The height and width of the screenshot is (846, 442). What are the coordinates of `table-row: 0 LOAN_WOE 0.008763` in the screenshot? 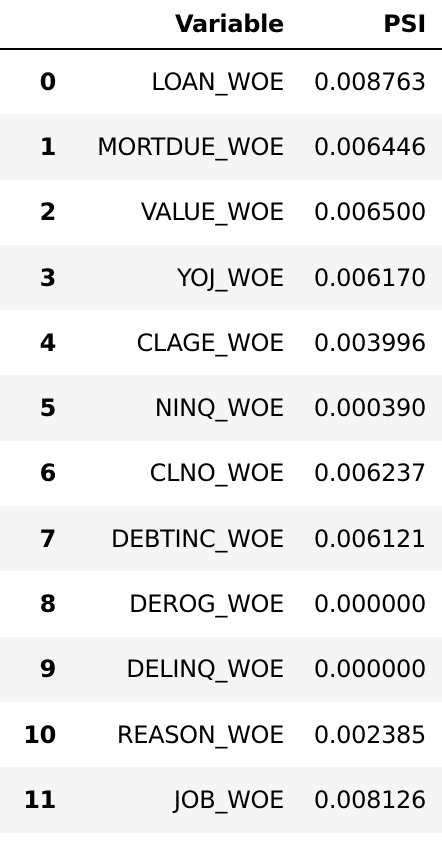 It's located at (221, 81).